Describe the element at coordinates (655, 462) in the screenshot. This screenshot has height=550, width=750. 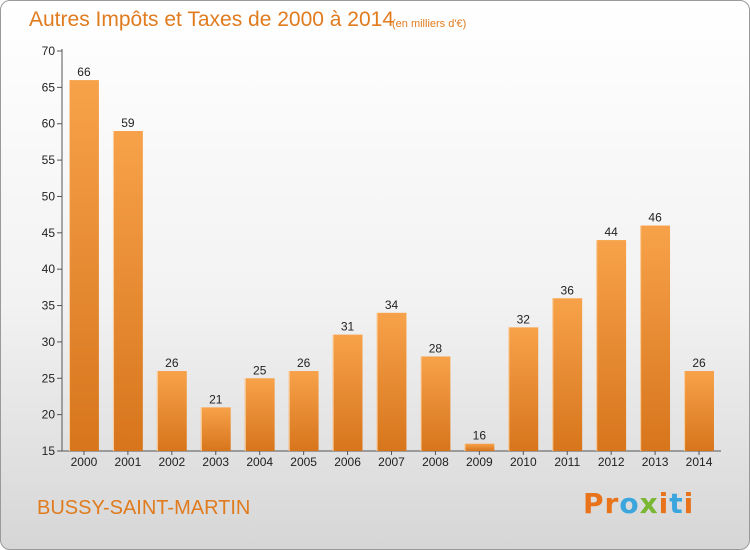
I see `x-tick-label: 2013` at that location.